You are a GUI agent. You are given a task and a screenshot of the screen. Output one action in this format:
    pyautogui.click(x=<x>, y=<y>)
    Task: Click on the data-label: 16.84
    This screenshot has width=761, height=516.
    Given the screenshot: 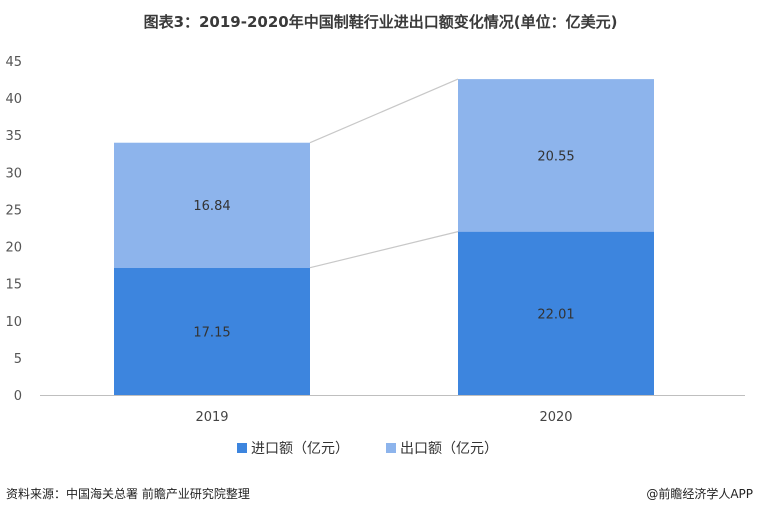 What is the action you would take?
    pyautogui.click(x=211, y=206)
    